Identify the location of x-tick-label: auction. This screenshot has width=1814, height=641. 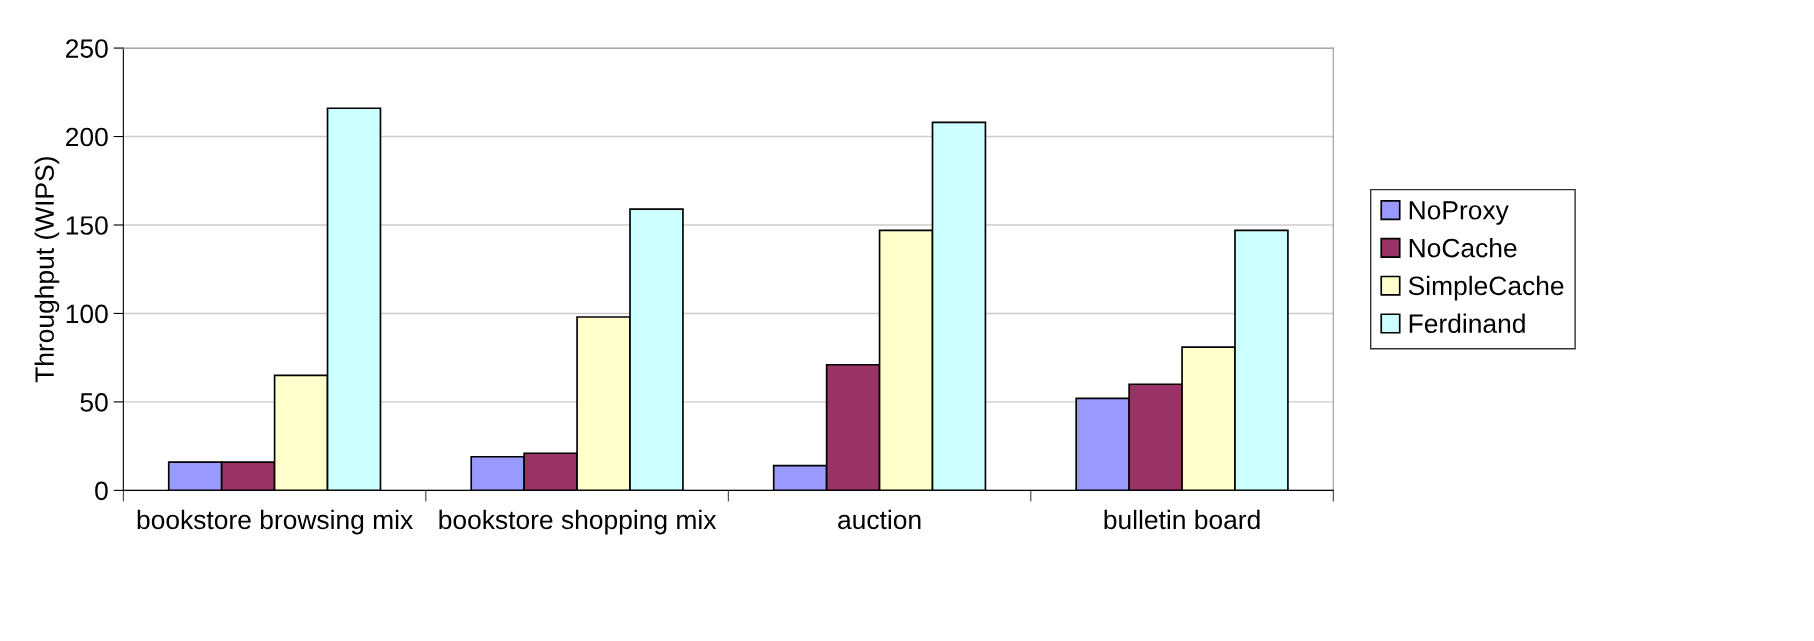
(879, 519).